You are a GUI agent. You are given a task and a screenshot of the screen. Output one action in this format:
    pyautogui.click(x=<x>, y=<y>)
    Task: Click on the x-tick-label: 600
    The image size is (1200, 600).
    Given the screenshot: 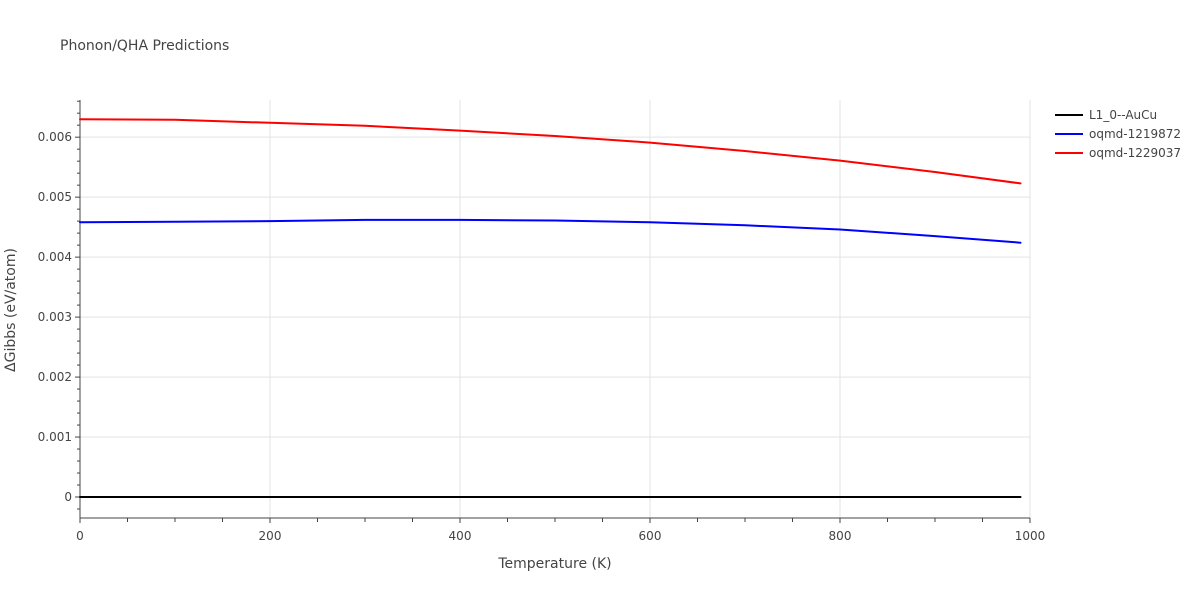 What is the action you would take?
    pyautogui.click(x=650, y=536)
    